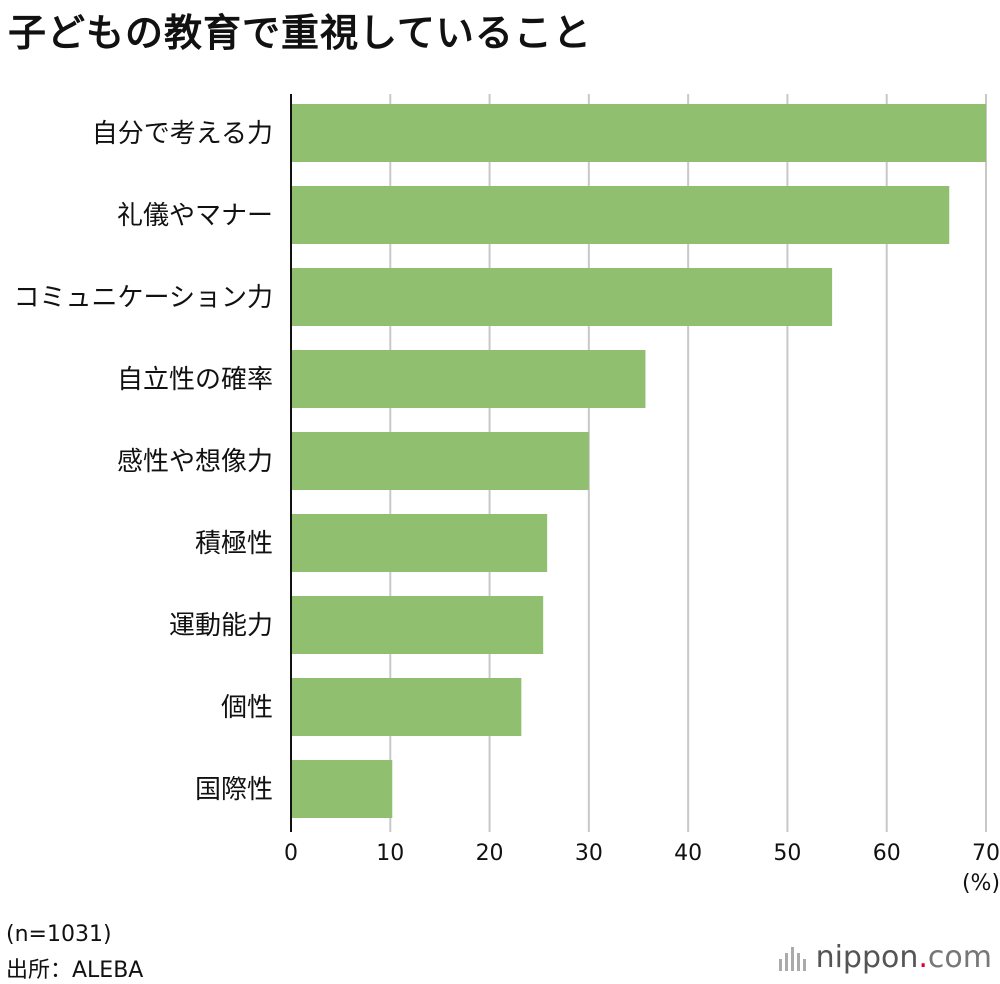 The width and height of the screenshot is (1000, 984). What do you see at coordinates (291, 853) in the screenshot?
I see `x-tick-label: 0` at bounding box center [291, 853].